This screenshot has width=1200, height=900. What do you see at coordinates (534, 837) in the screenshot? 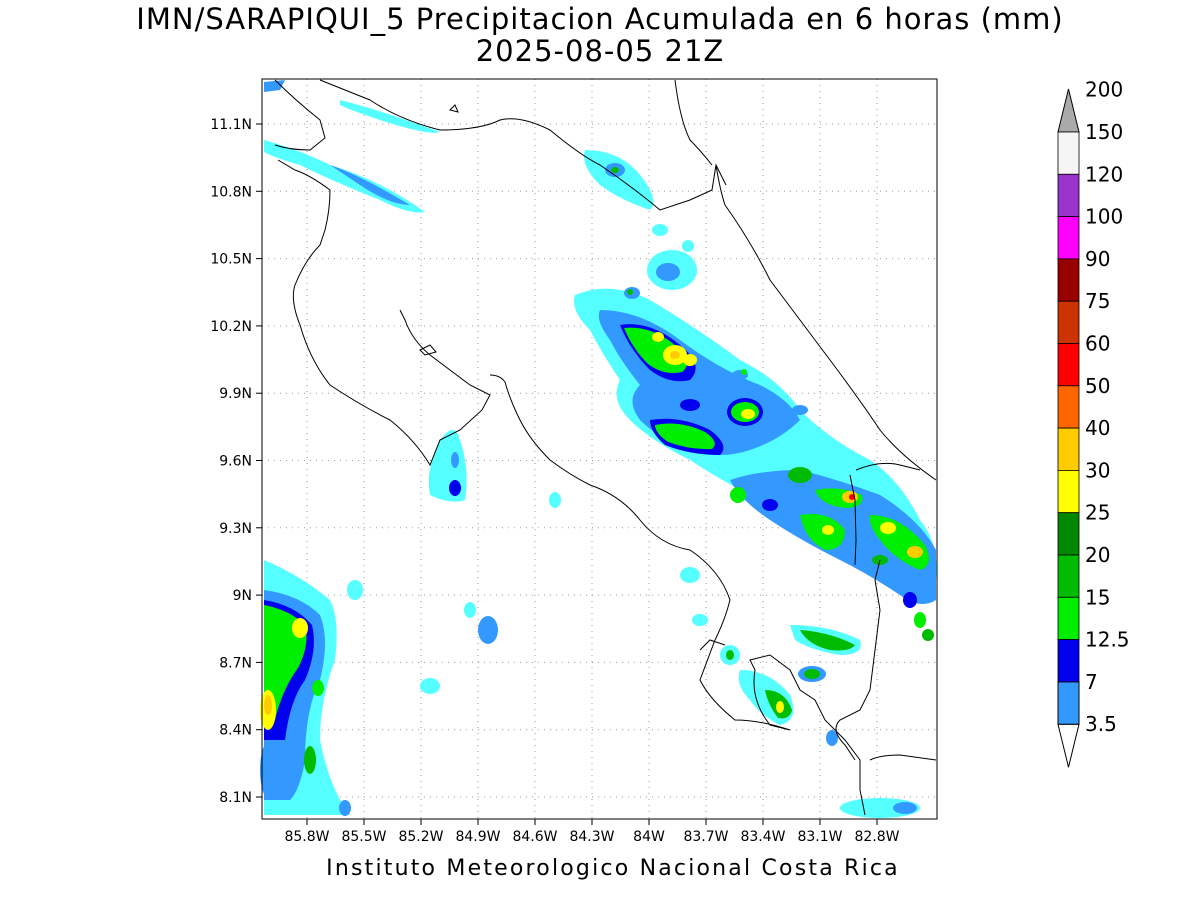
I see `lon-tick-label: 84.6W` at bounding box center [534, 837].